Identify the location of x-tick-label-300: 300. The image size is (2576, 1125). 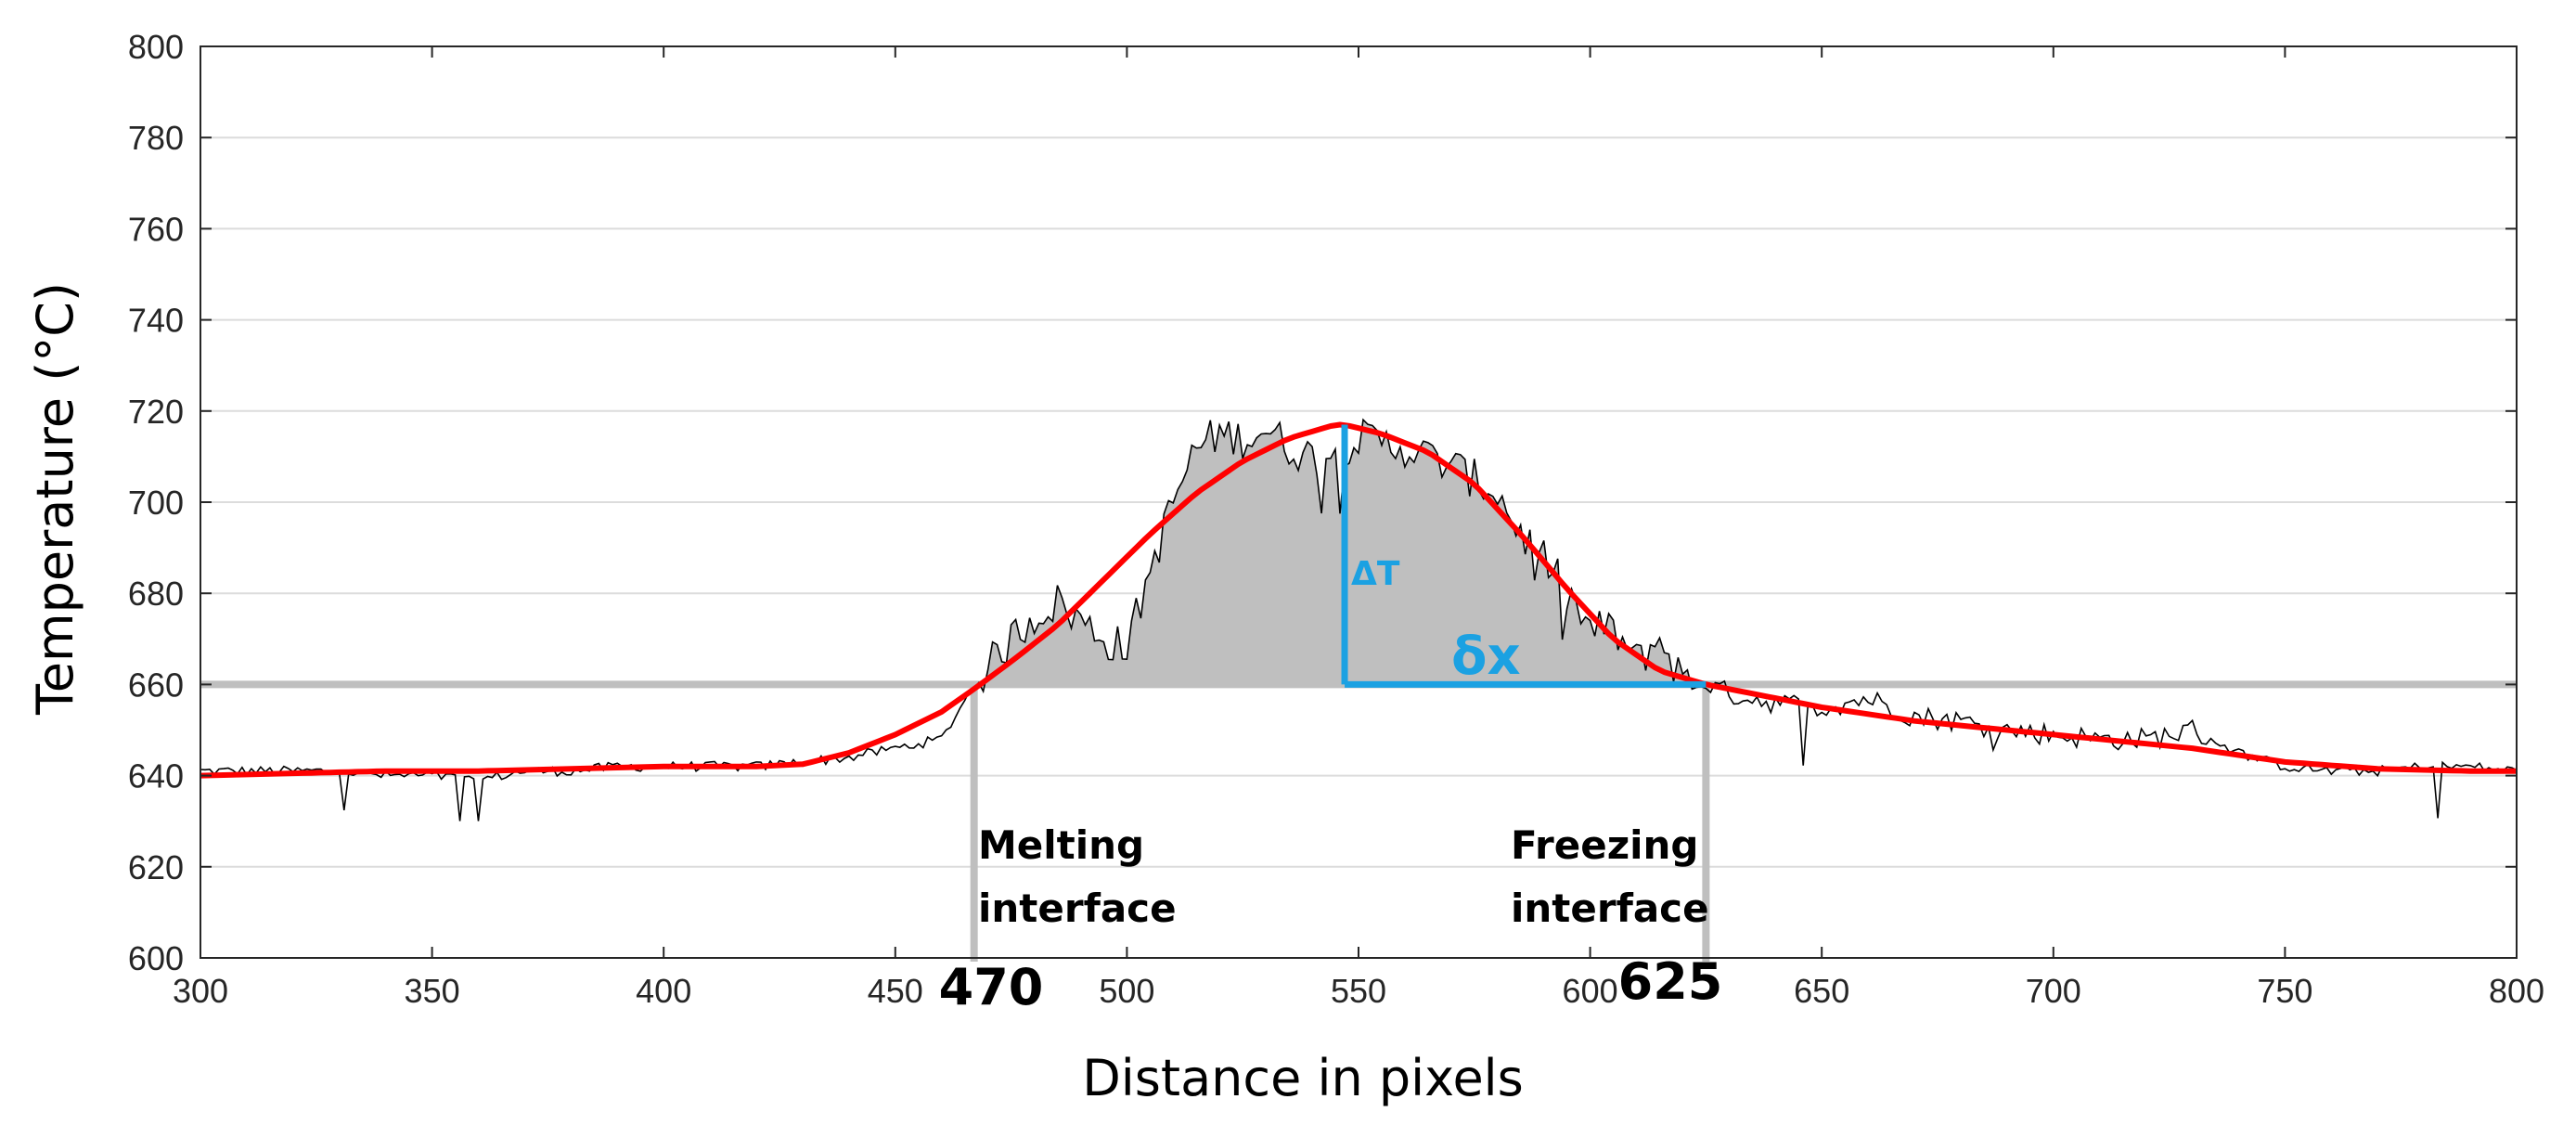
(200, 991).